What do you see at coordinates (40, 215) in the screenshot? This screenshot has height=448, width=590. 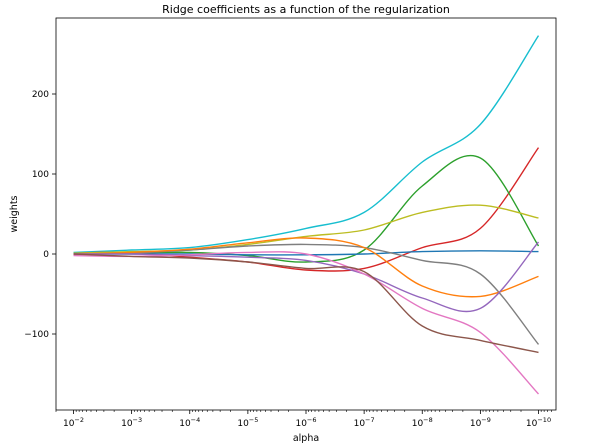 I see `y-axis: 200 100 0 −100` at bounding box center [40, 215].